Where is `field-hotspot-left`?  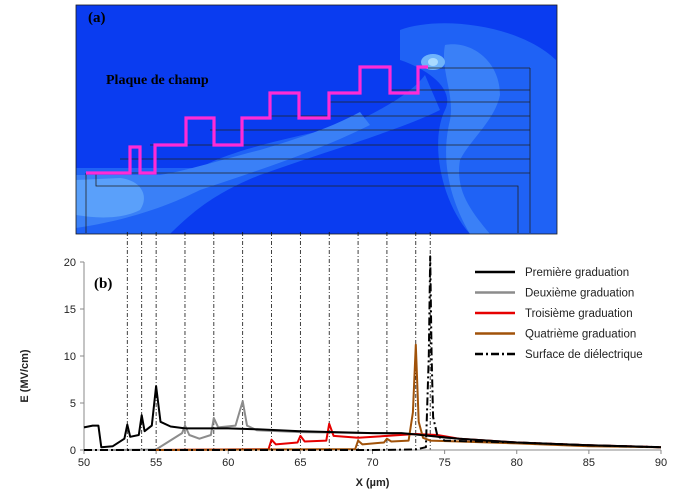
field-hotspot-left is located at coordinates (110, 198).